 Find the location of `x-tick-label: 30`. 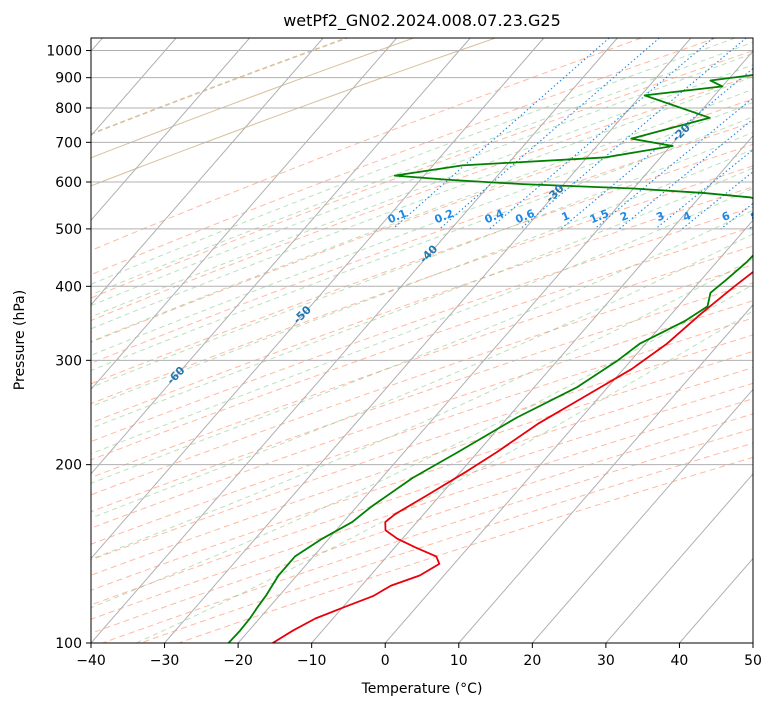

x-tick-label: 30 is located at coordinates (606, 661).